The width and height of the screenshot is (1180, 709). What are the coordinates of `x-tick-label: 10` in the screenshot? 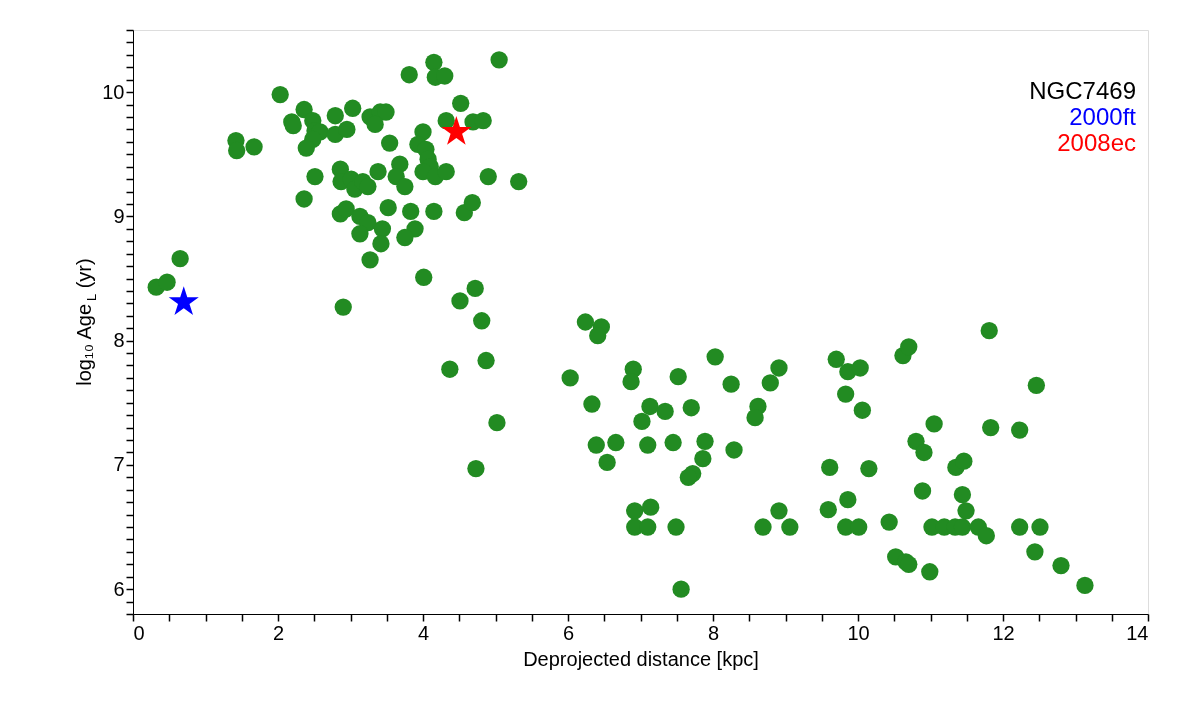 It's located at (858, 632).